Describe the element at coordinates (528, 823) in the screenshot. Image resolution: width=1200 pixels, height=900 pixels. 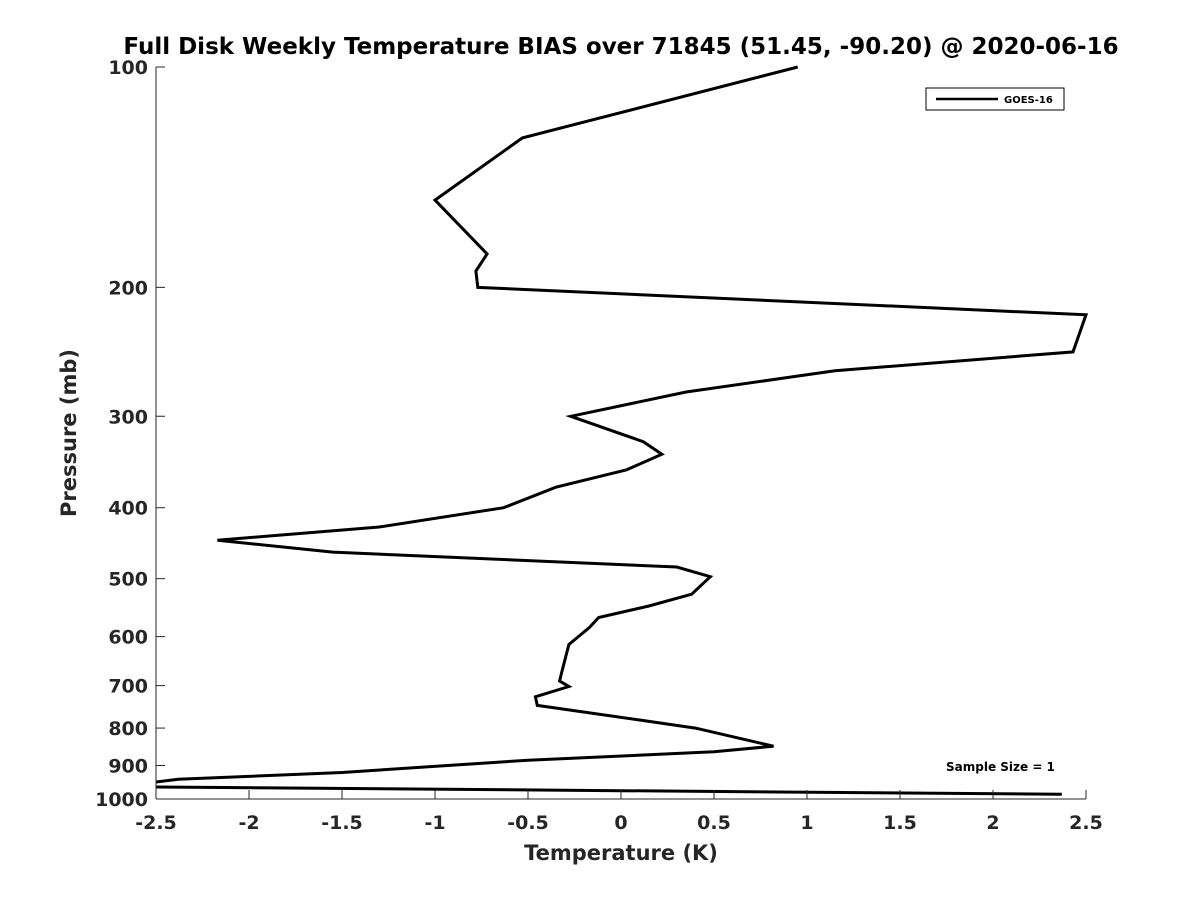
I see `x-tick-label: -0.5` at that location.